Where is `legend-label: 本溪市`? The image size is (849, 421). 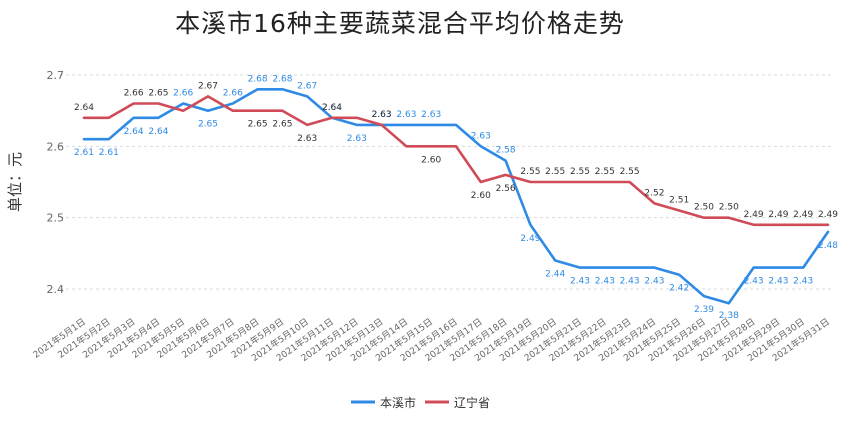
legend-label: 本溪市 is located at coordinates (398, 402).